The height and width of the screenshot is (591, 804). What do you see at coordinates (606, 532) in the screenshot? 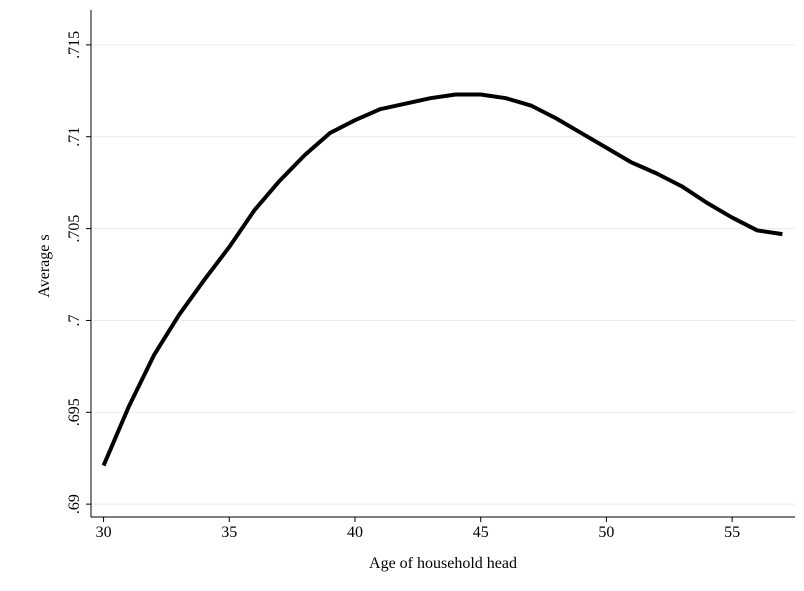
I see `x-tick-label: 50` at bounding box center [606, 532].